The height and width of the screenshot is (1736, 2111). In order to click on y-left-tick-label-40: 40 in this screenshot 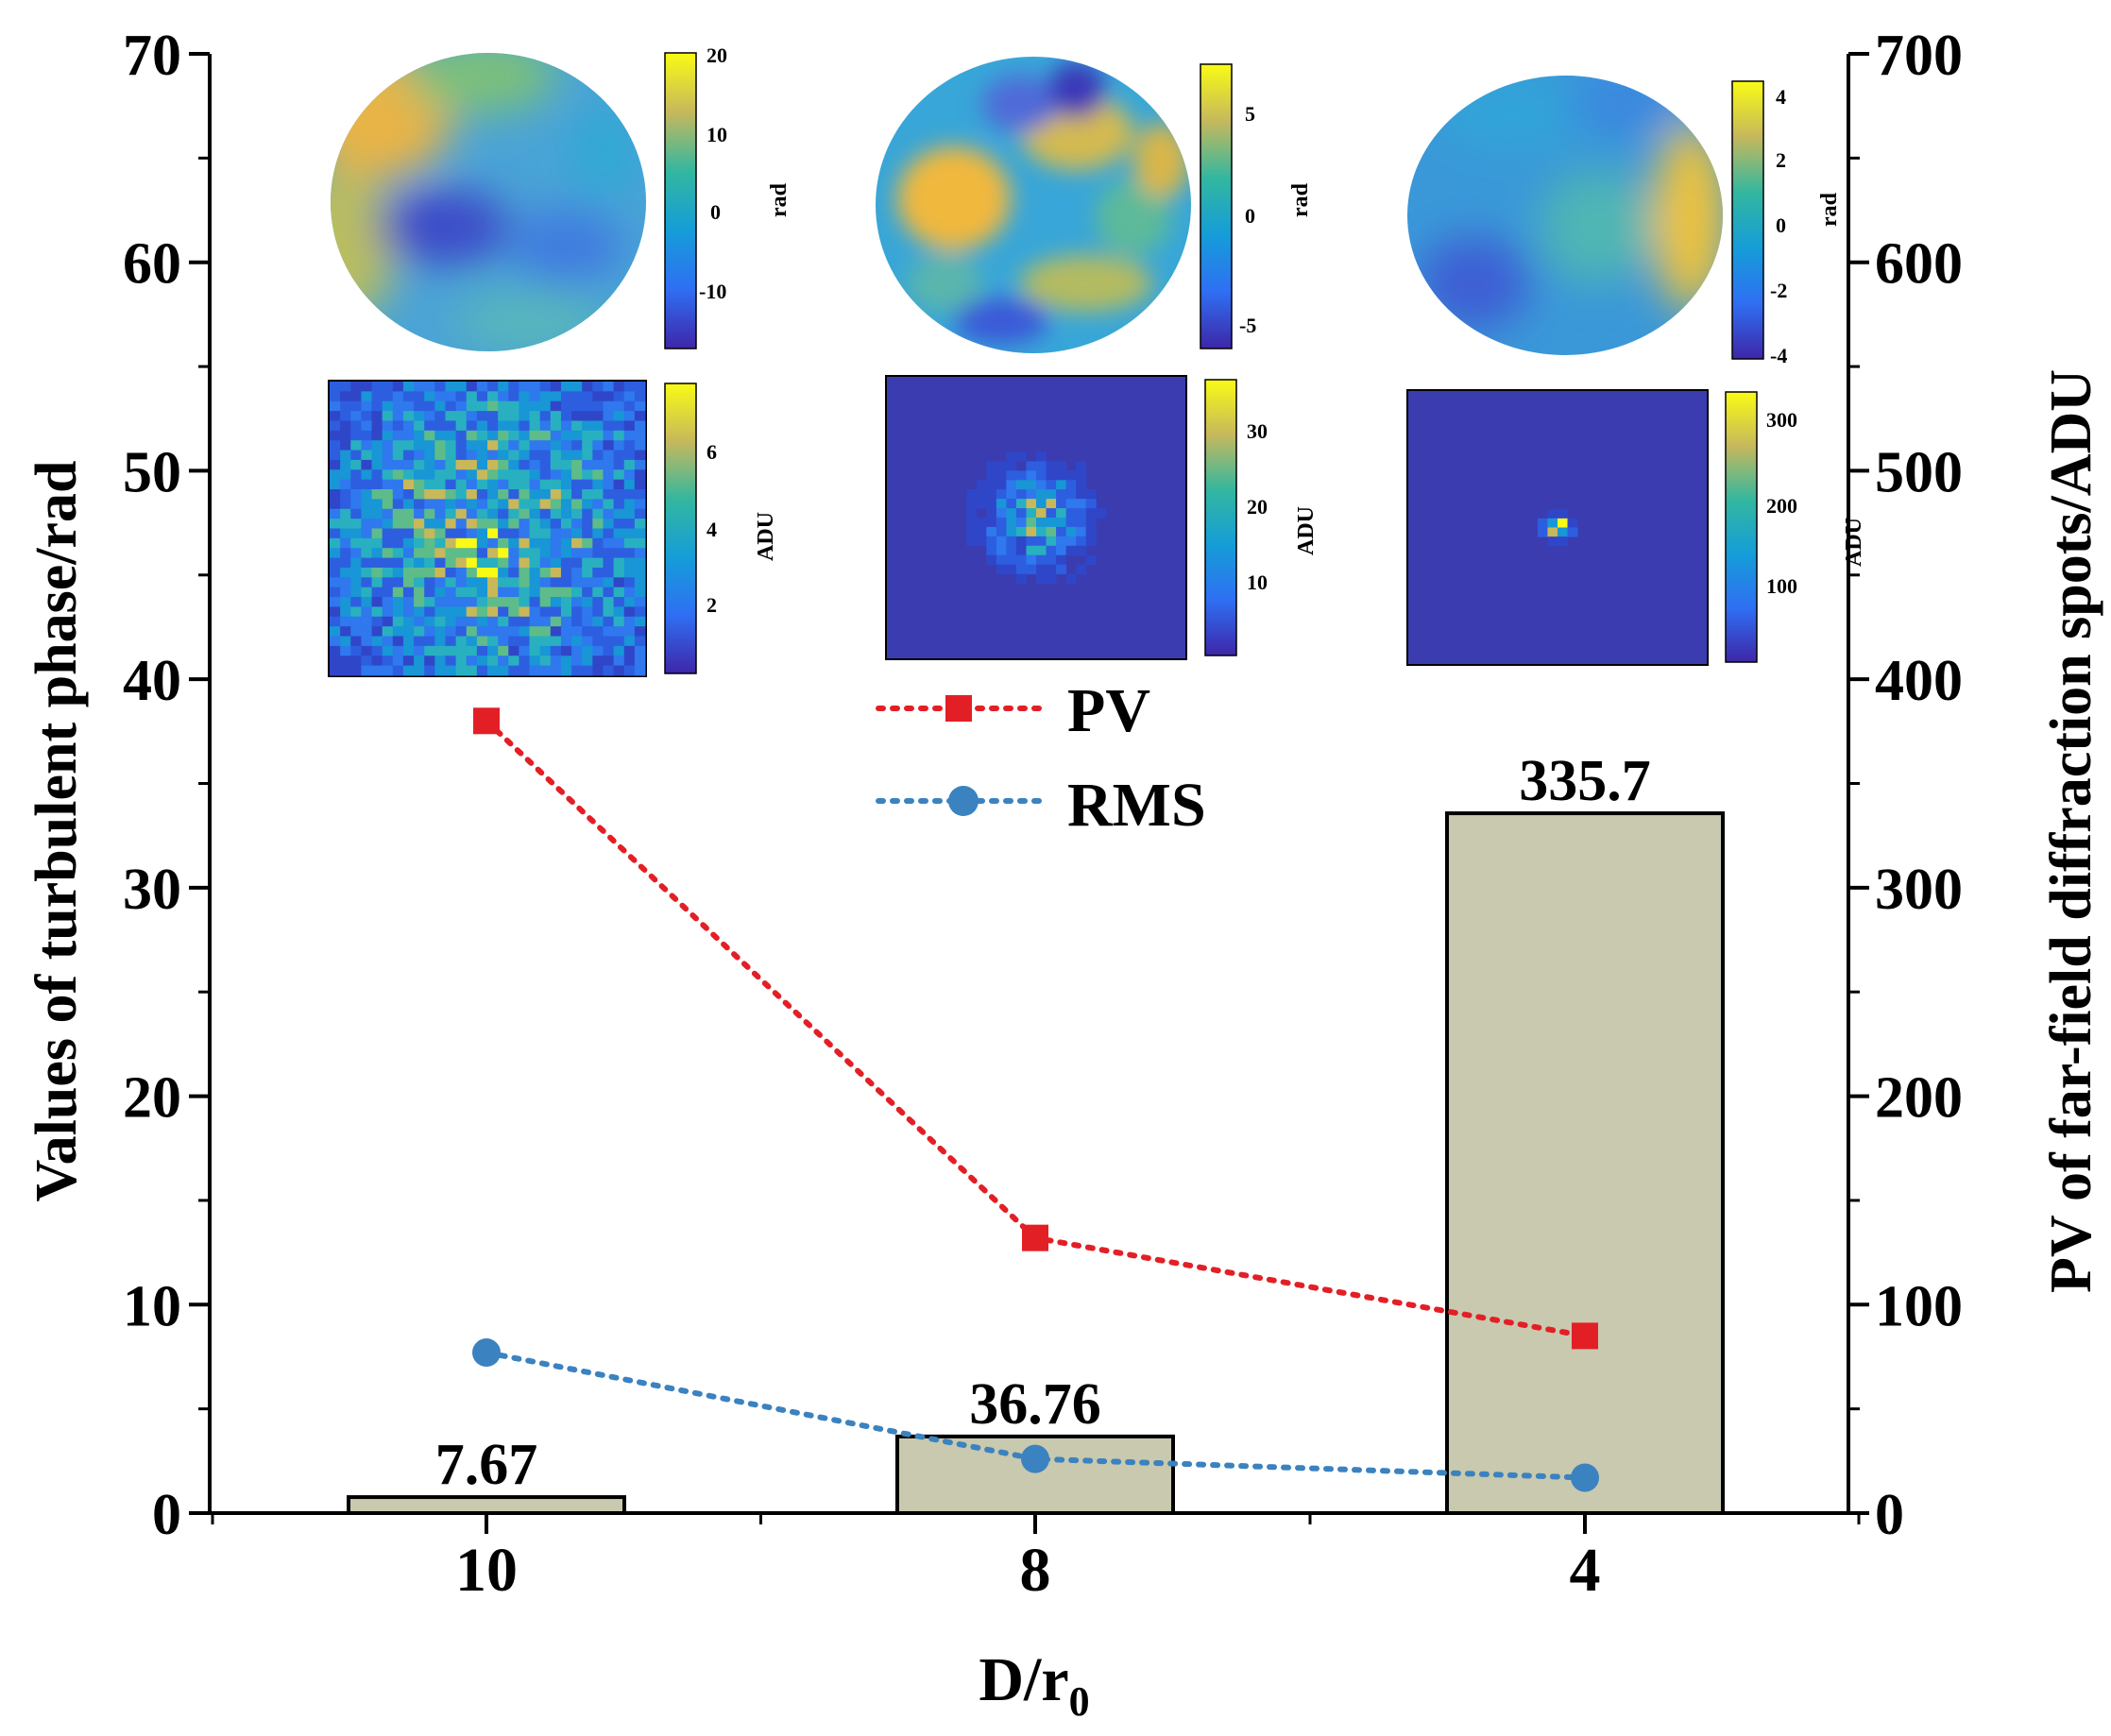, I will do `click(152, 681)`.